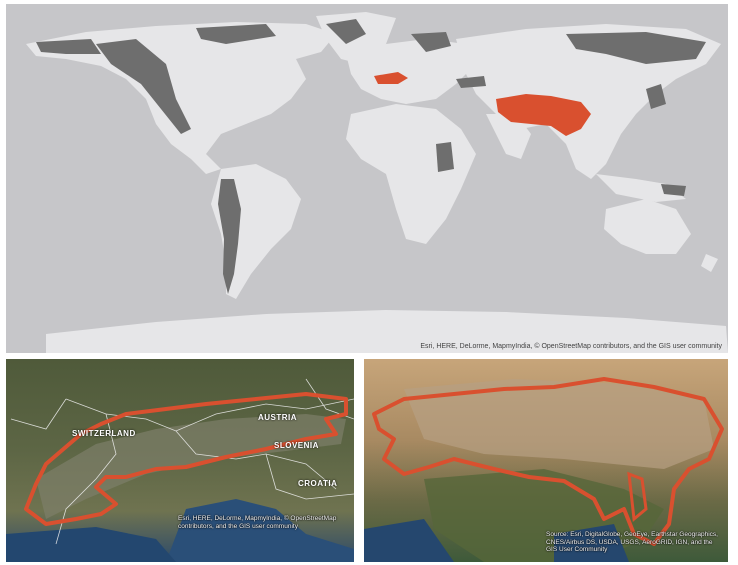  What do you see at coordinates (445, 157) in the screenshot?
I see `east-africa-highlands-region` at bounding box center [445, 157].